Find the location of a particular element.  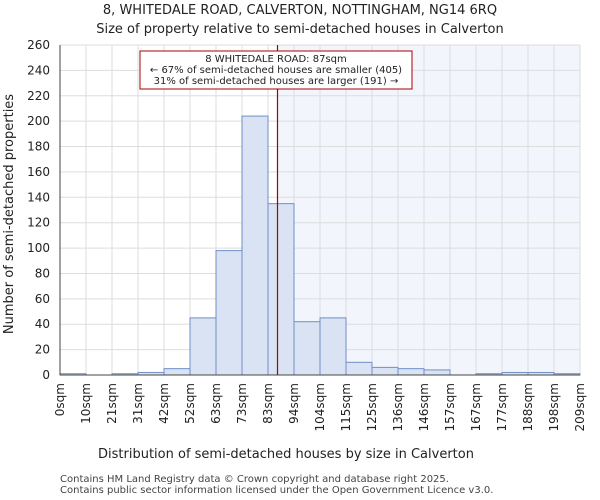

y-tick-label: 200 is located at coordinates (38, 121).